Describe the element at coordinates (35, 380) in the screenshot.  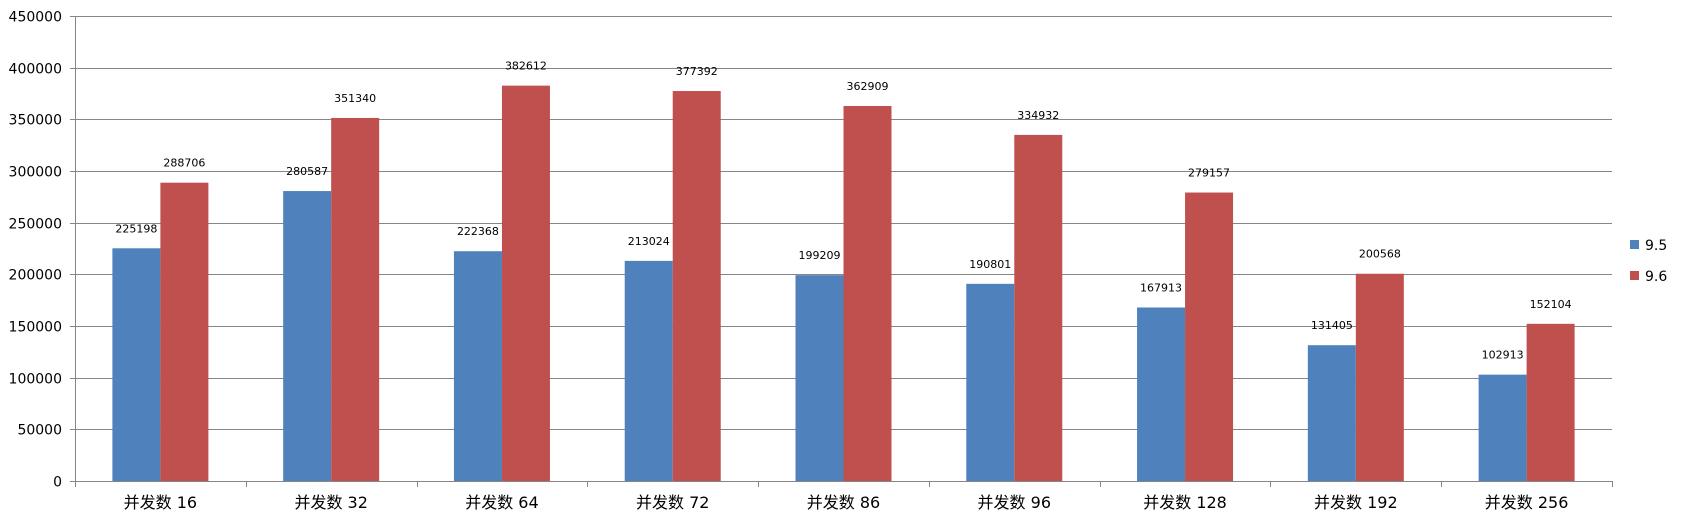
I see `y-tick-label: 100000` at that location.